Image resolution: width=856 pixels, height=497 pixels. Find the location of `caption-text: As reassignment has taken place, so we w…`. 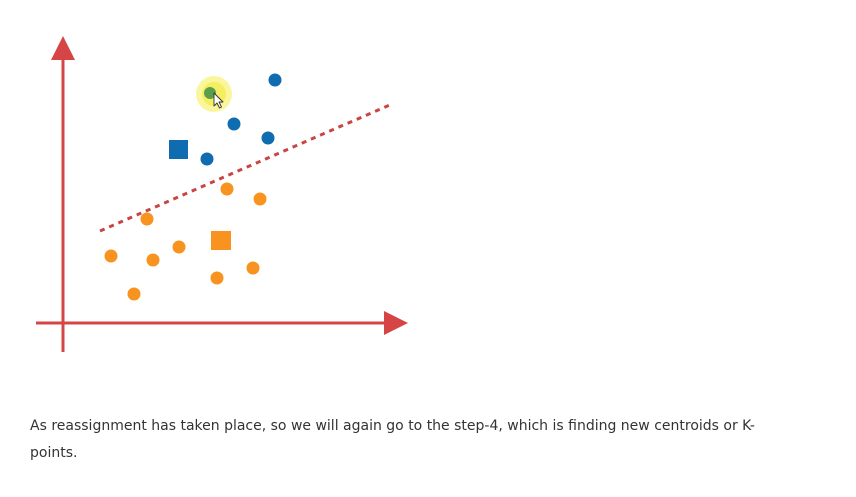

caption-text: As reassignment has taken place, so we w… is located at coordinates (392, 439).